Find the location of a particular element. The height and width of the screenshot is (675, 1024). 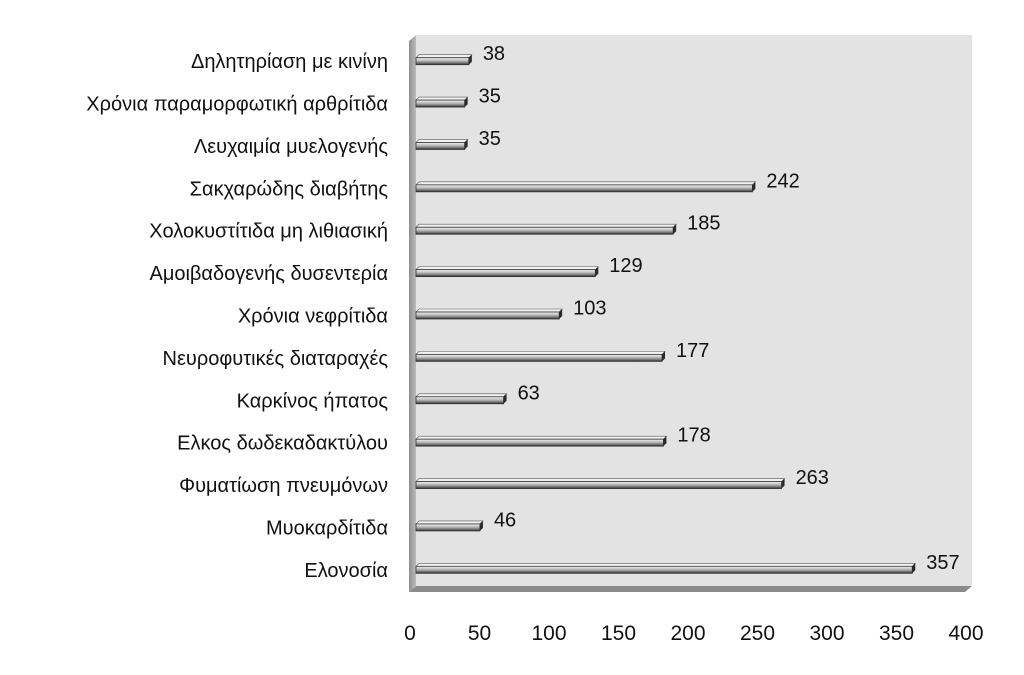

value-label: 185 is located at coordinates (703, 224).